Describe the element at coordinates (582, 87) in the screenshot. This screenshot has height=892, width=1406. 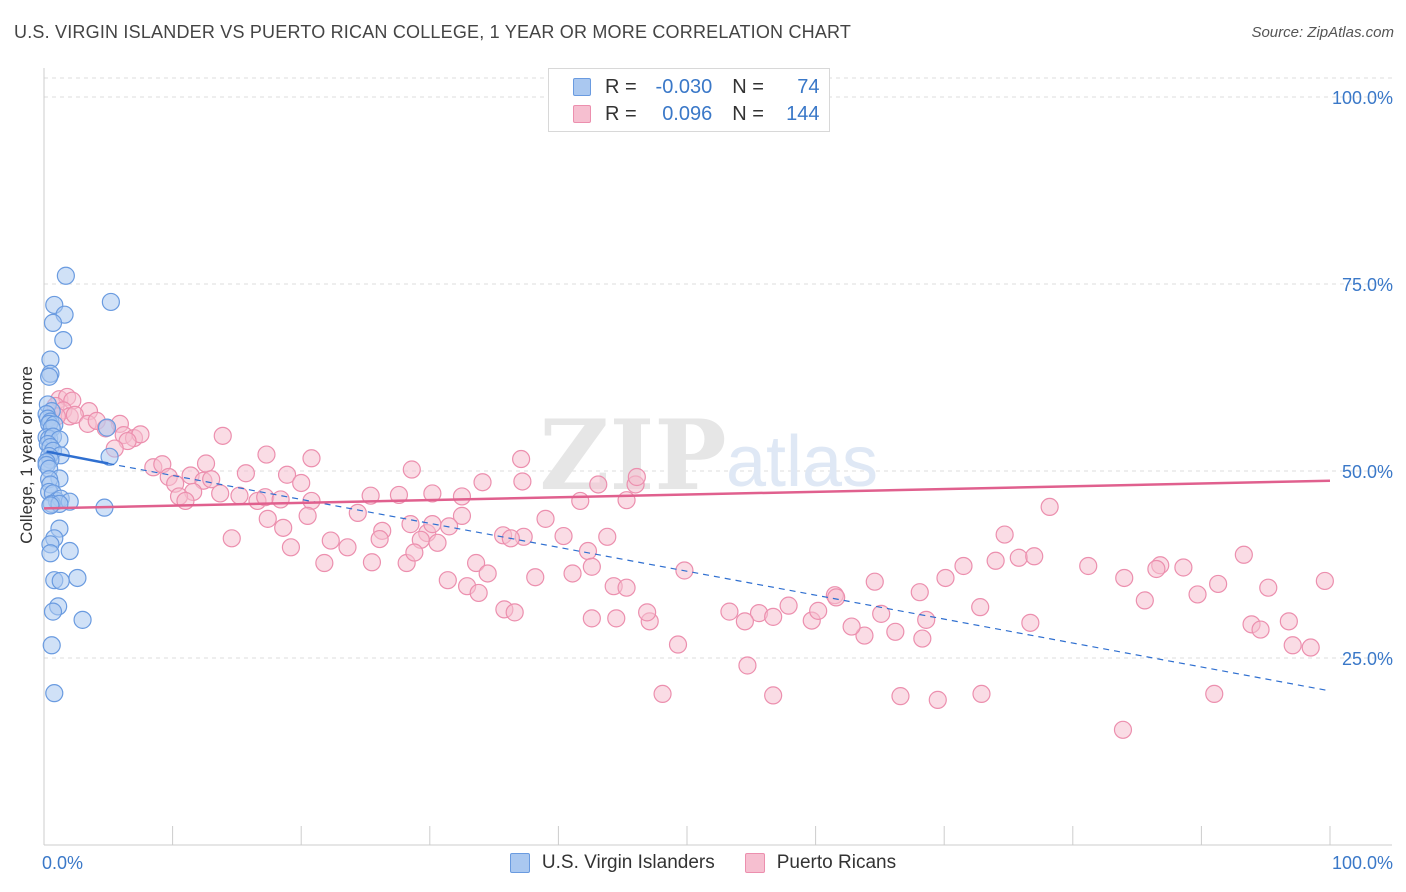
I see `blue-swatch` at that location.